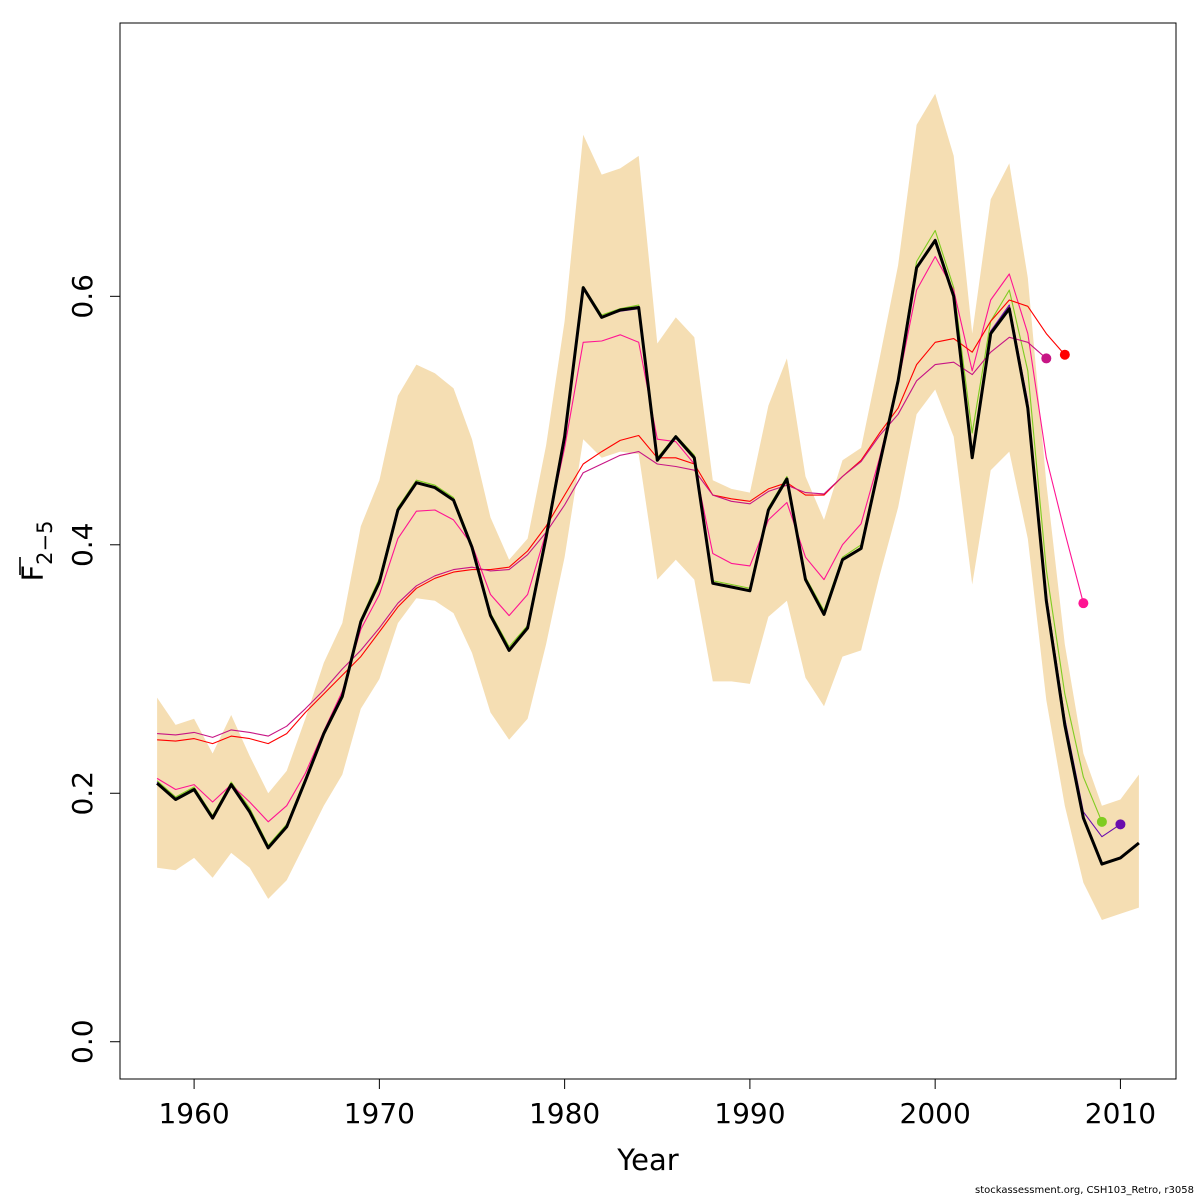  Describe the element at coordinates (657, 1104) in the screenshot. I see `x-axis: 1960 1970 1980 1990 2000 2010` at that location.